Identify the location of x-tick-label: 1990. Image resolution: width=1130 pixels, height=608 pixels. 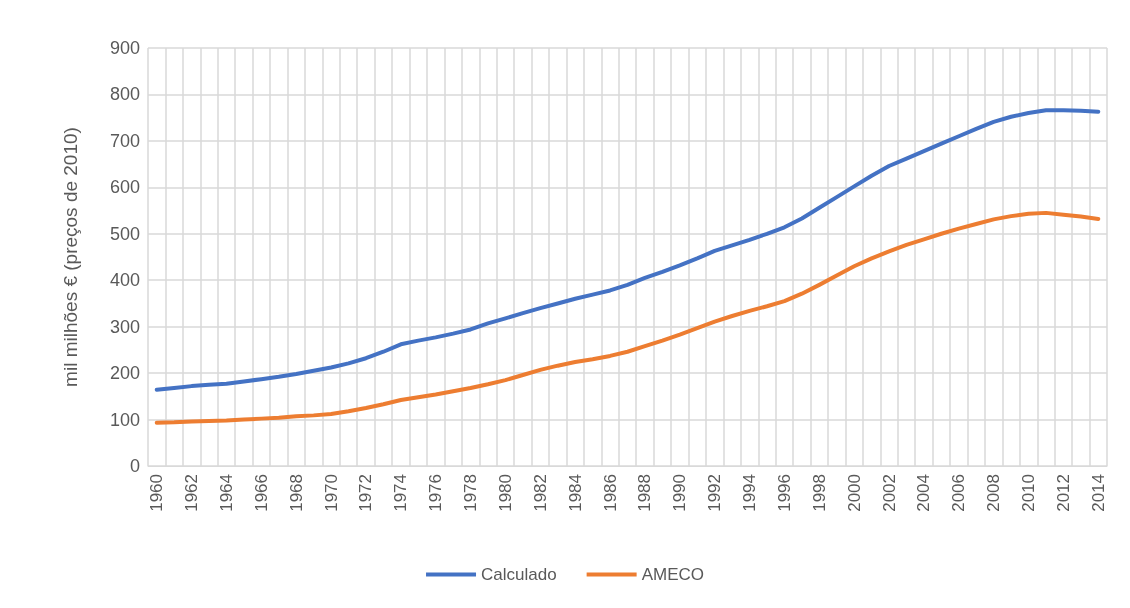
(680, 493).